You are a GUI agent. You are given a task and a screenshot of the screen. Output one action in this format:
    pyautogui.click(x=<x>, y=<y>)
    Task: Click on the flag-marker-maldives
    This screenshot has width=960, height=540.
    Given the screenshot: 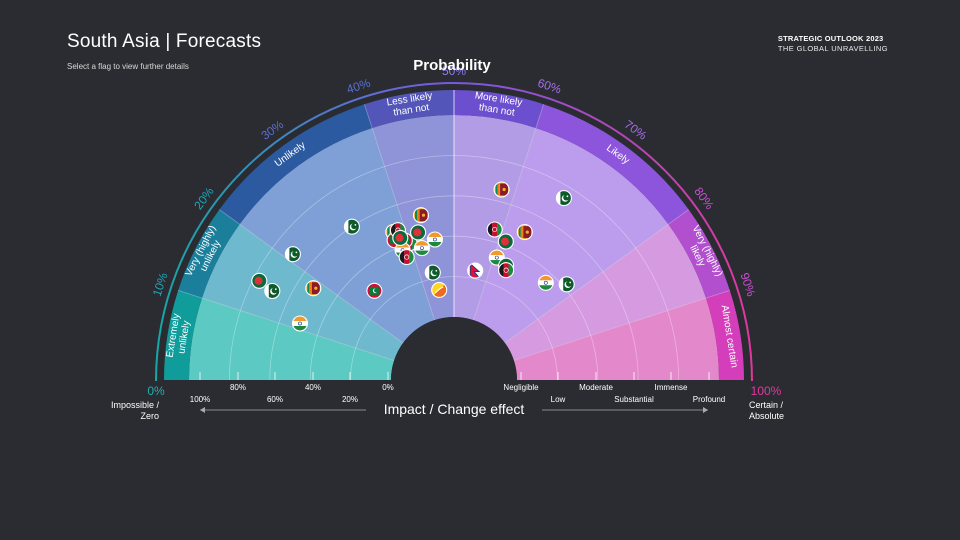 What is the action you would take?
    pyautogui.click(x=374, y=290)
    